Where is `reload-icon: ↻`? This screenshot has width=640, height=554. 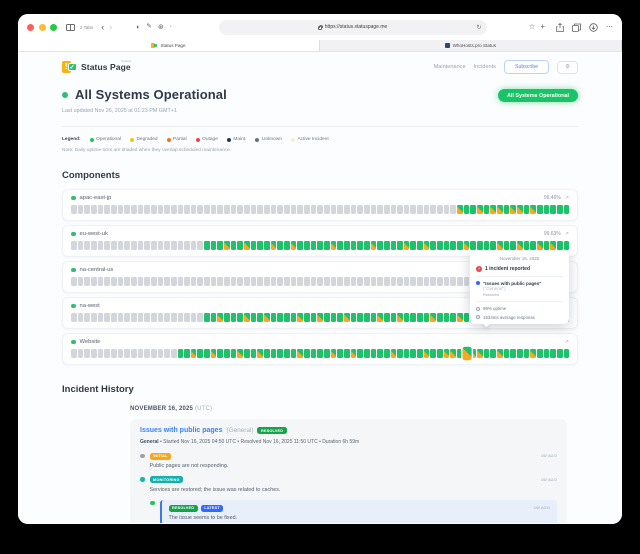
reload-icon: ↻ is located at coordinates (479, 27).